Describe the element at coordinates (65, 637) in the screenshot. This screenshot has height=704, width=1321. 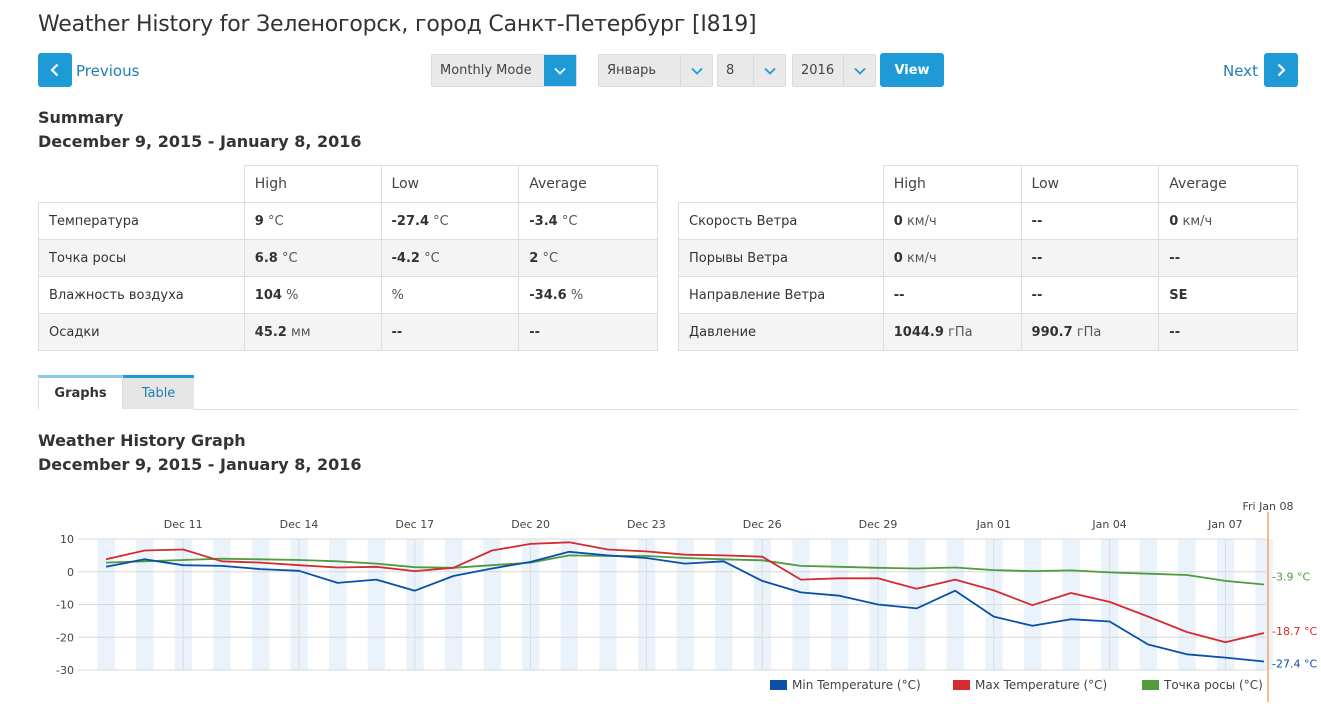
I see `y-tick-label: -20` at that location.